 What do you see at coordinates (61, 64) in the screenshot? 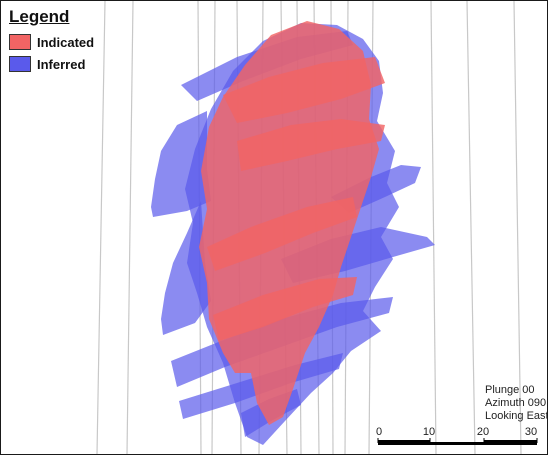
I see `legend-label-inferred: Inferred` at bounding box center [61, 64].